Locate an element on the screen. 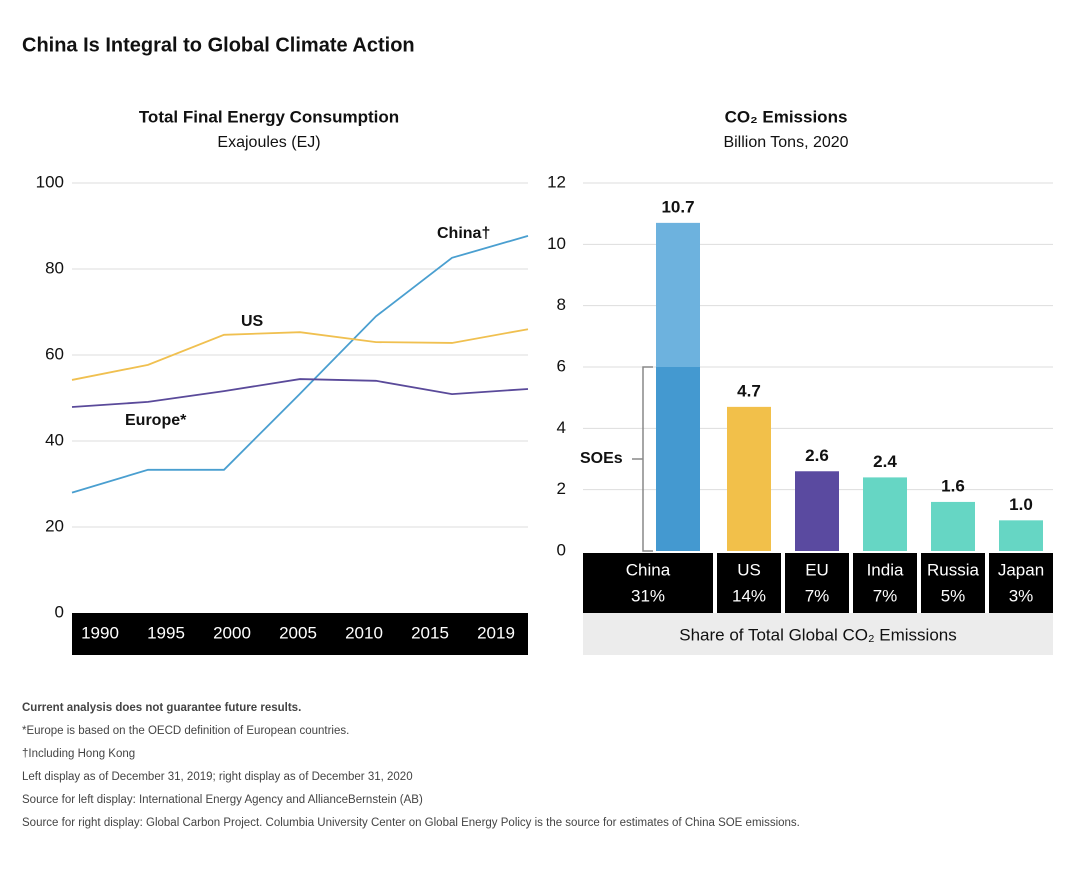 The width and height of the screenshot is (1086, 891). series-label: Europe* is located at coordinates (156, 420).